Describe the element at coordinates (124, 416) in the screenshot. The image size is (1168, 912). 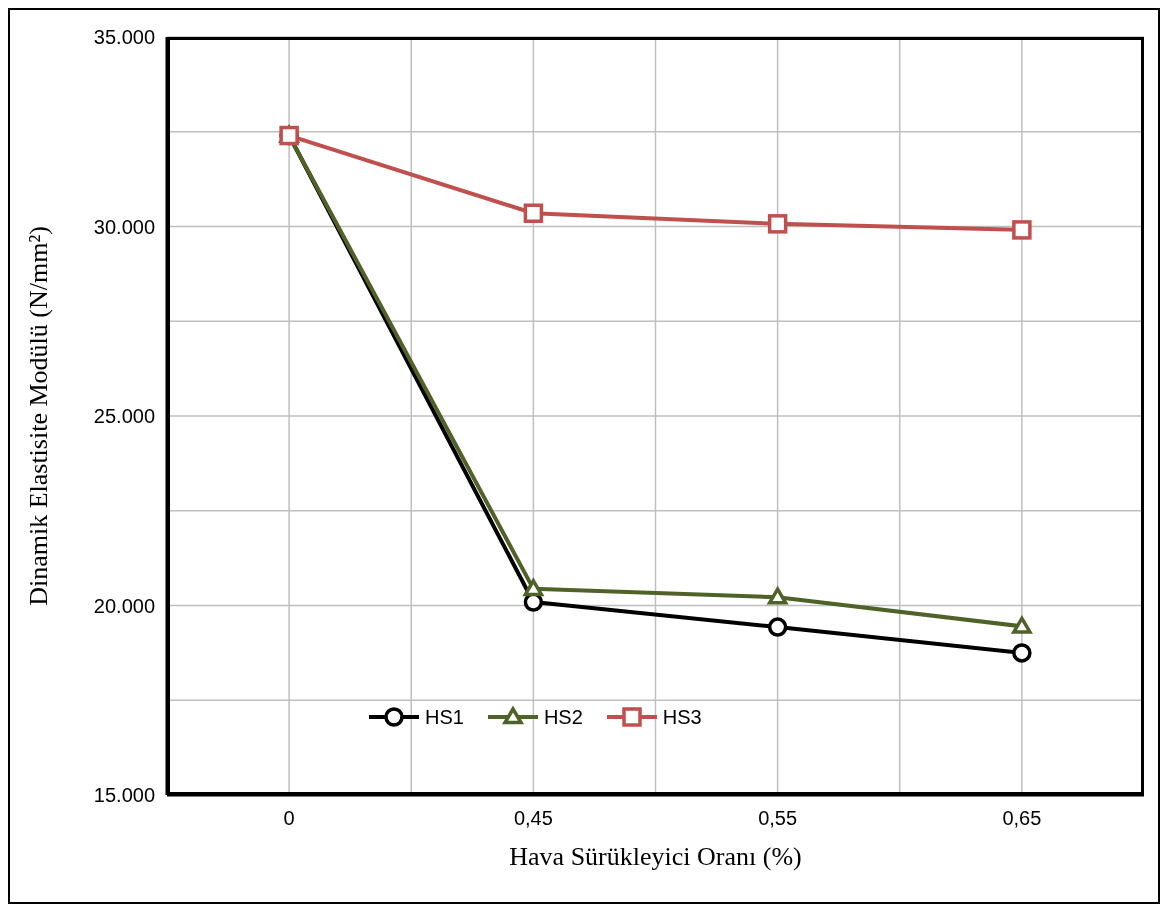
I see `y-tick-label: 25.000` at that location.